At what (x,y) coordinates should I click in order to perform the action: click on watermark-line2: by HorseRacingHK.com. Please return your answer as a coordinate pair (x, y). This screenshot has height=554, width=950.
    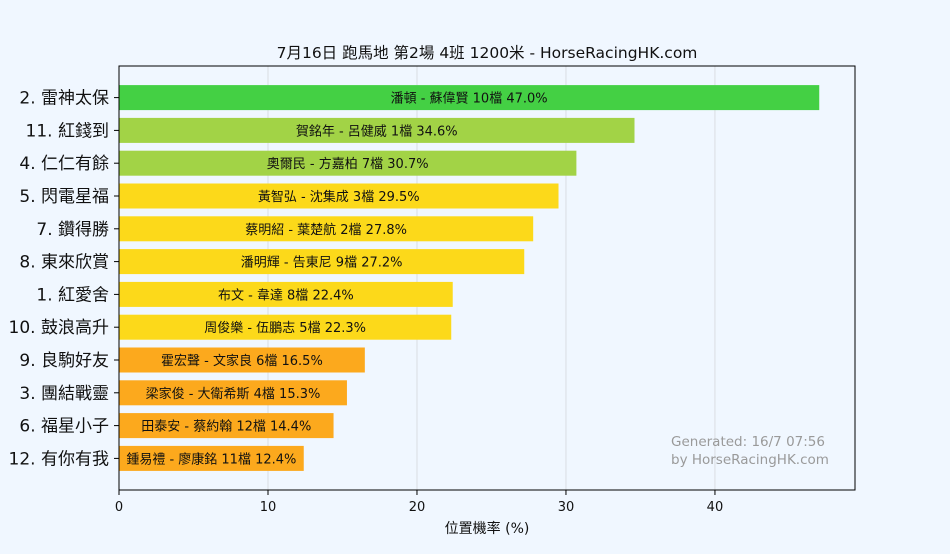
    Looking at the image, I should click on (750, 460).